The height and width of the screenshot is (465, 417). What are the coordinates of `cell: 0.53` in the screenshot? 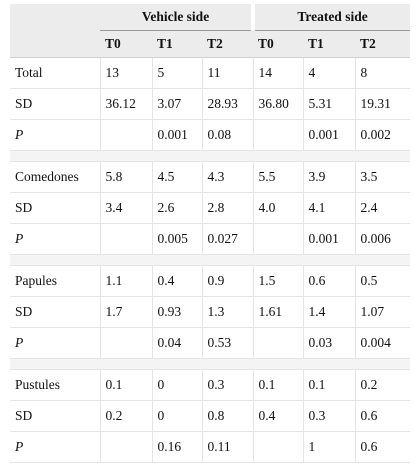 It's located at (227, 343).